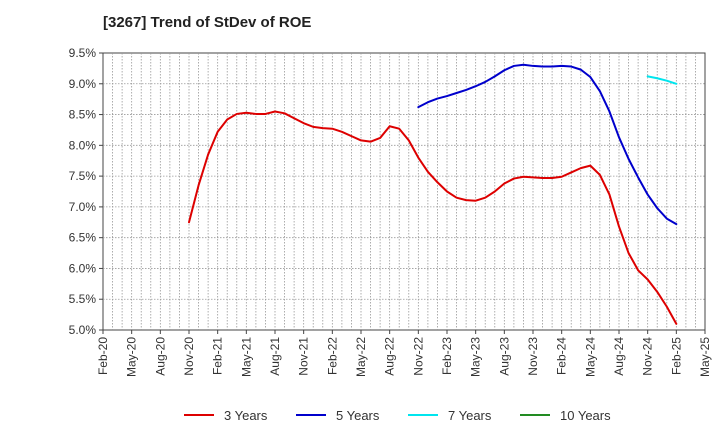 The height and width of the screenshot is (440, 720). Describe the element at coordinates (83, 145) in the screenshot. I see `y-tick-label: 8.0%` at that location.